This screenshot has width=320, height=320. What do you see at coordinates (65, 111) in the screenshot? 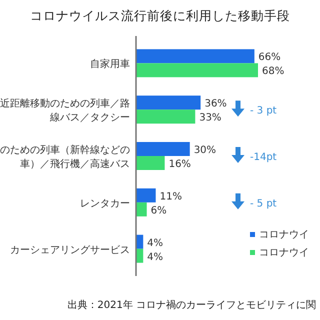
I see `y-tick-label: 近距離移動のための列車／路線バス／タクシー` at bounding box center [65, 111].